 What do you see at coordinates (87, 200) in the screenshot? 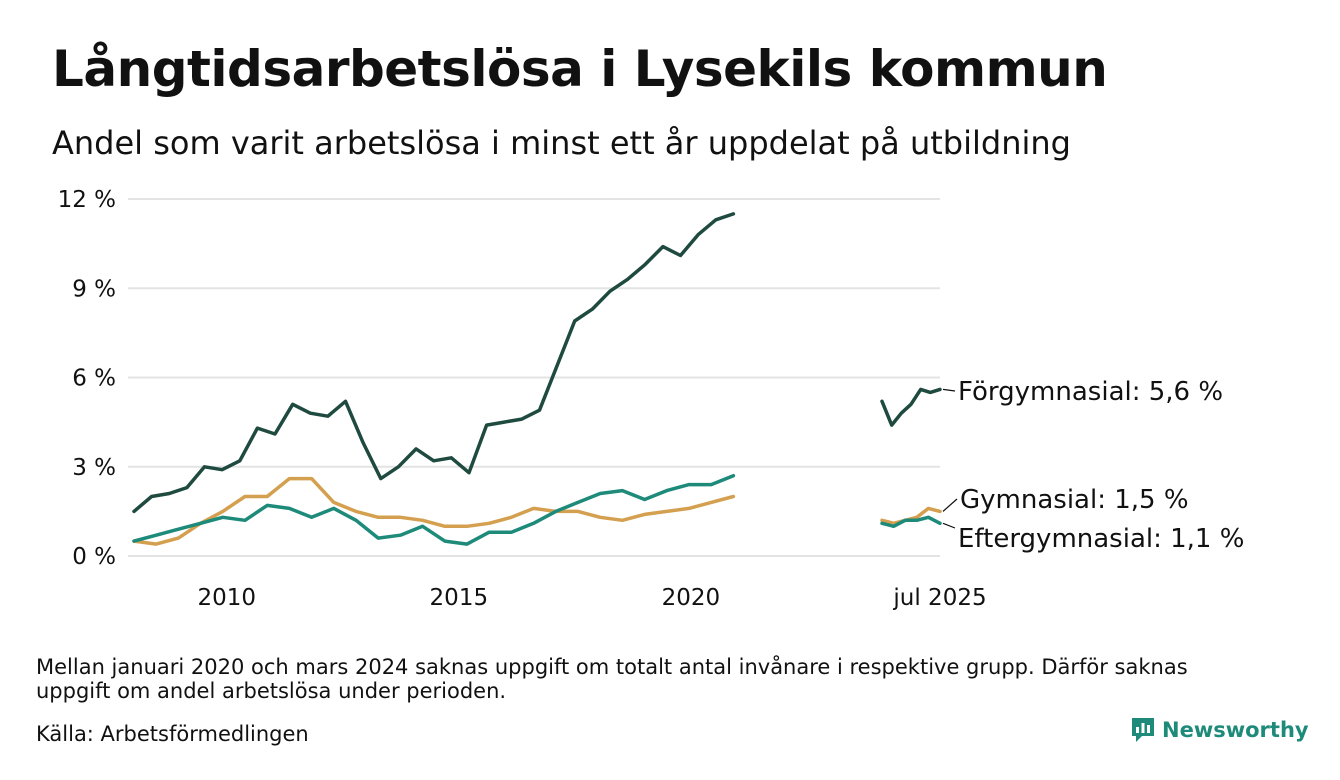
I see `y-tick-label: 12 %` at bounding box center [87, 200].